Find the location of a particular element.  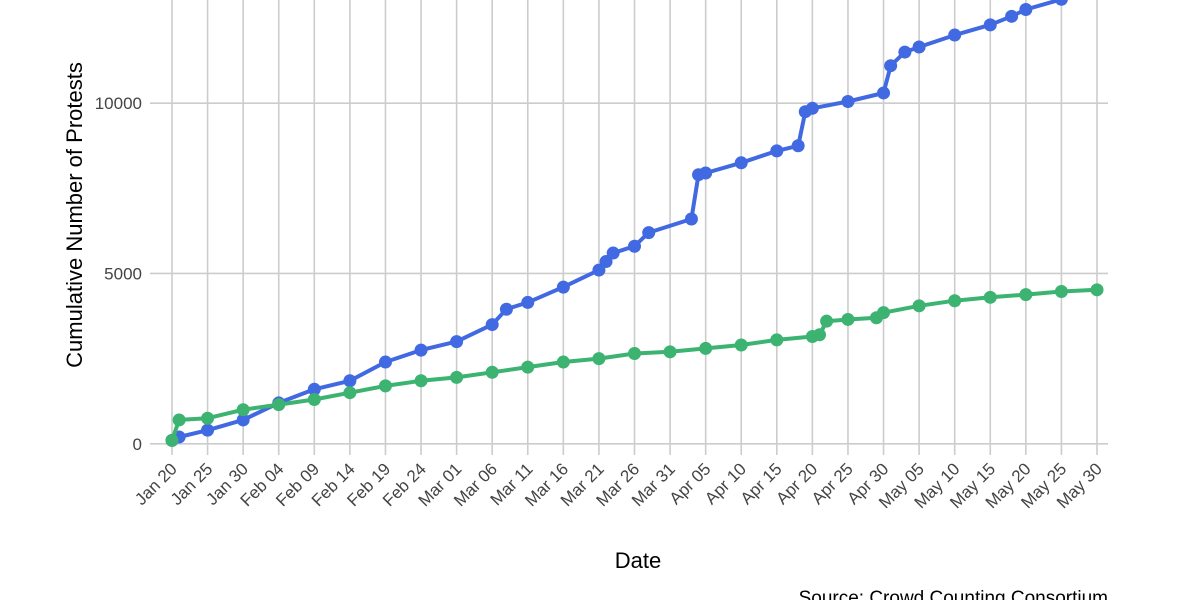

y-tick-label: 5000 is located at coordinates (123, 273).